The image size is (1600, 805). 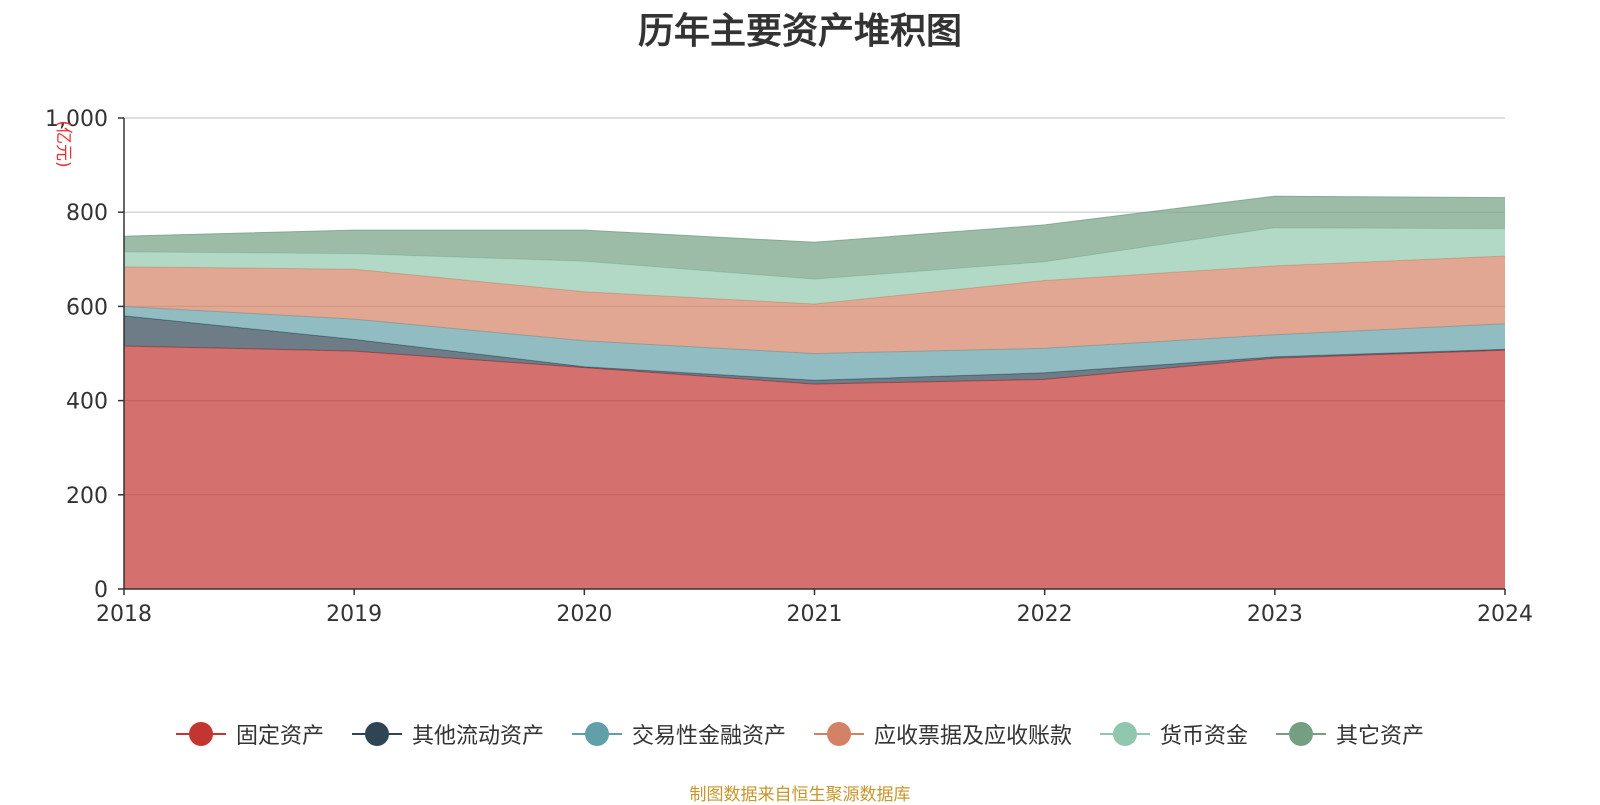 I want to click on legend-item: 固定资产, so click(x=249, y=734).